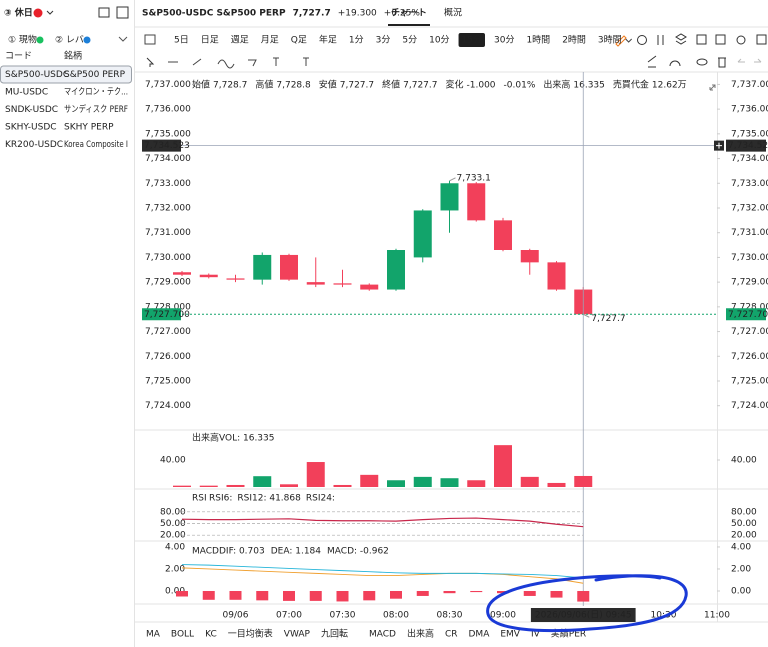 This screenshot has width=768, height=647. Describe the element at coordinates (749, 381) in the screenshot. I see `y-tick-label: 7,725.000` at that location.